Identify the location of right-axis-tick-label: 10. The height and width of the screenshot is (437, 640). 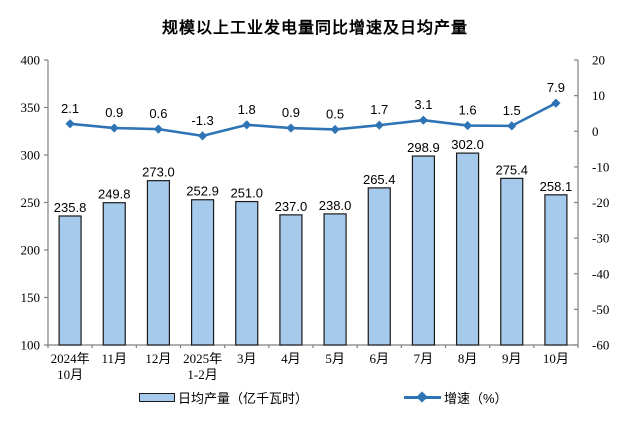
(598, 95).